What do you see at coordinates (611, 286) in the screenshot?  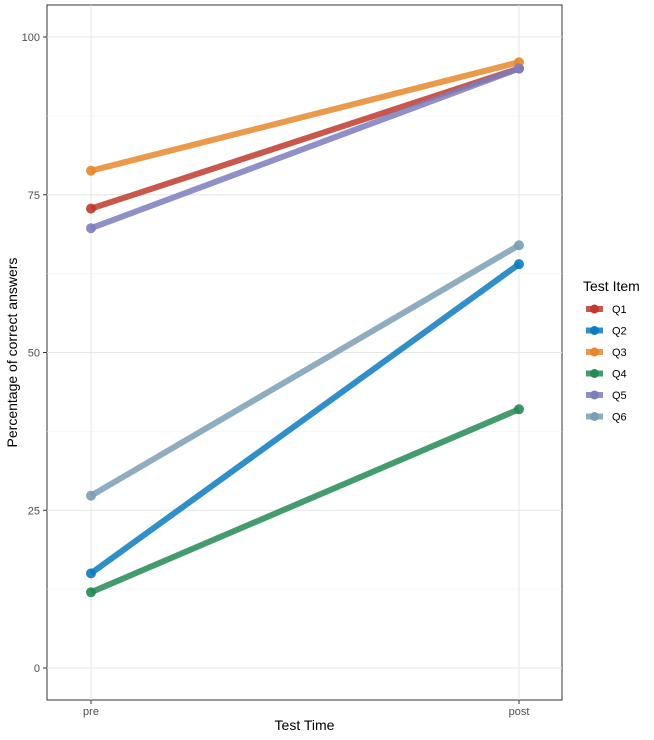 I see `legend-title: Test Item` at bounding box center [611, 286].